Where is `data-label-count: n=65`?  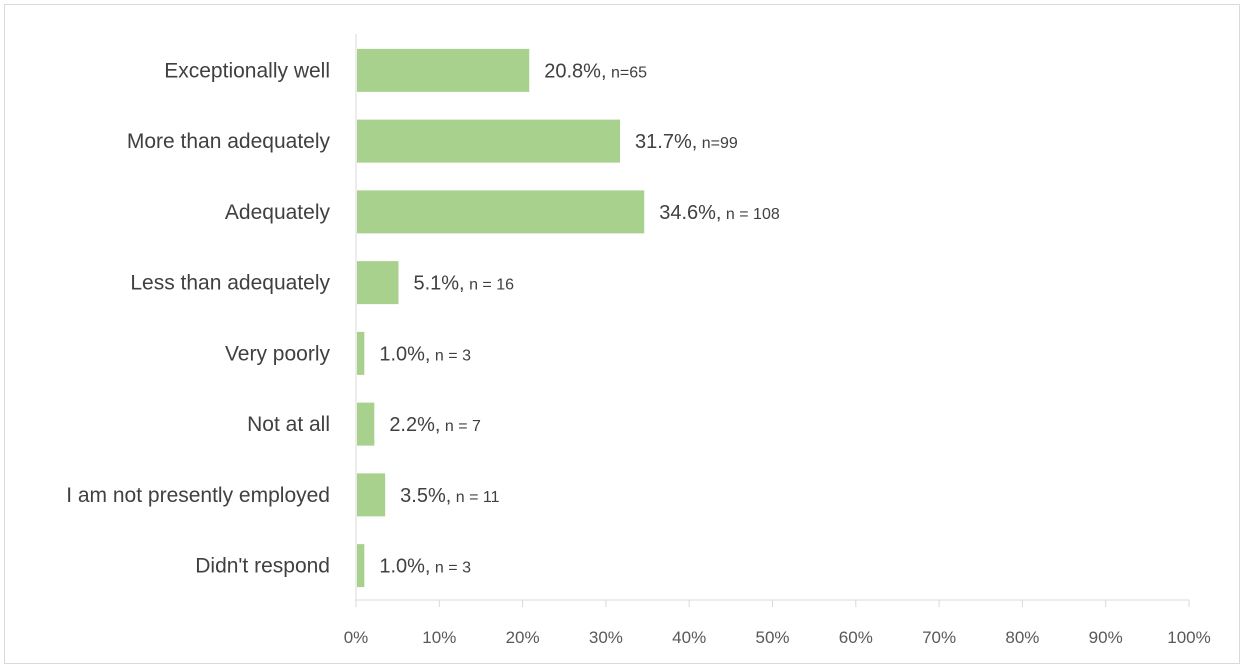 data-label-count: n=65 is located at coordinates (627, 72).